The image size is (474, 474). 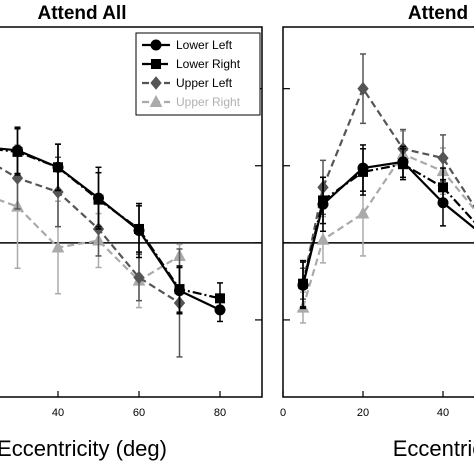 What do you see at coordinates (433, 448) in the screenshot?
I see `x-axis-label: Eccentric` at bounding box center [433, 448].